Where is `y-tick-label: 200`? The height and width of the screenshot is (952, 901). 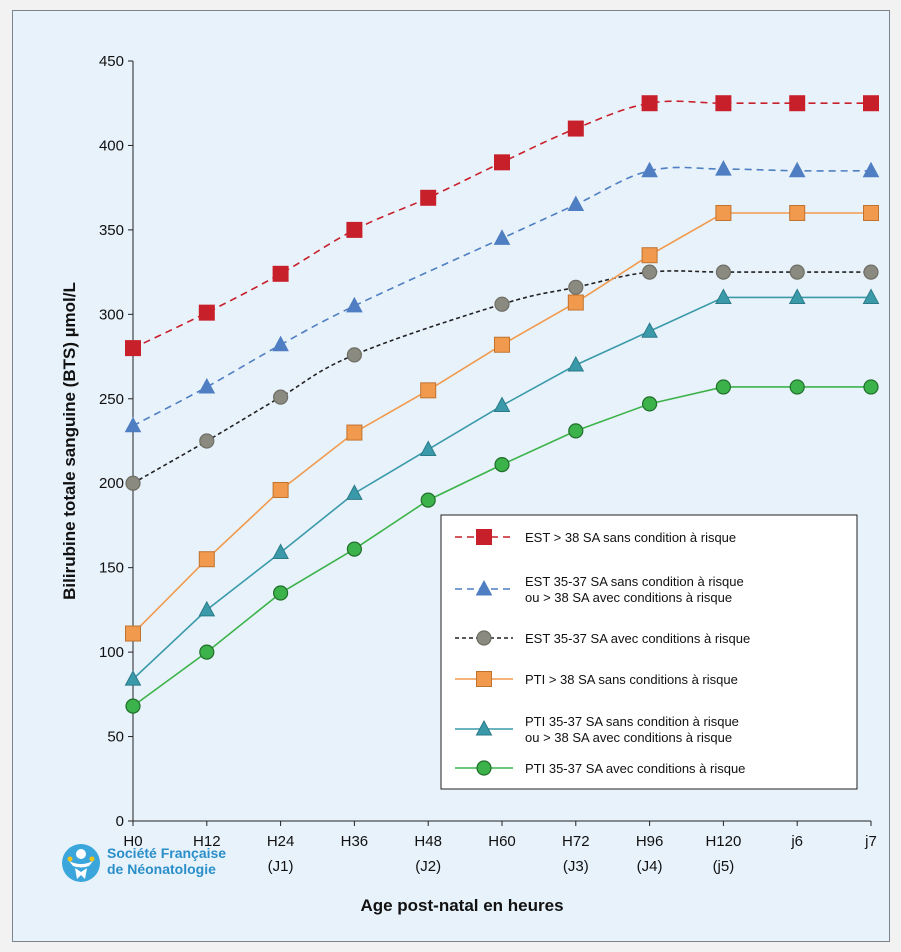 y-tick-label: 200 is located at coordinates (111, 483).